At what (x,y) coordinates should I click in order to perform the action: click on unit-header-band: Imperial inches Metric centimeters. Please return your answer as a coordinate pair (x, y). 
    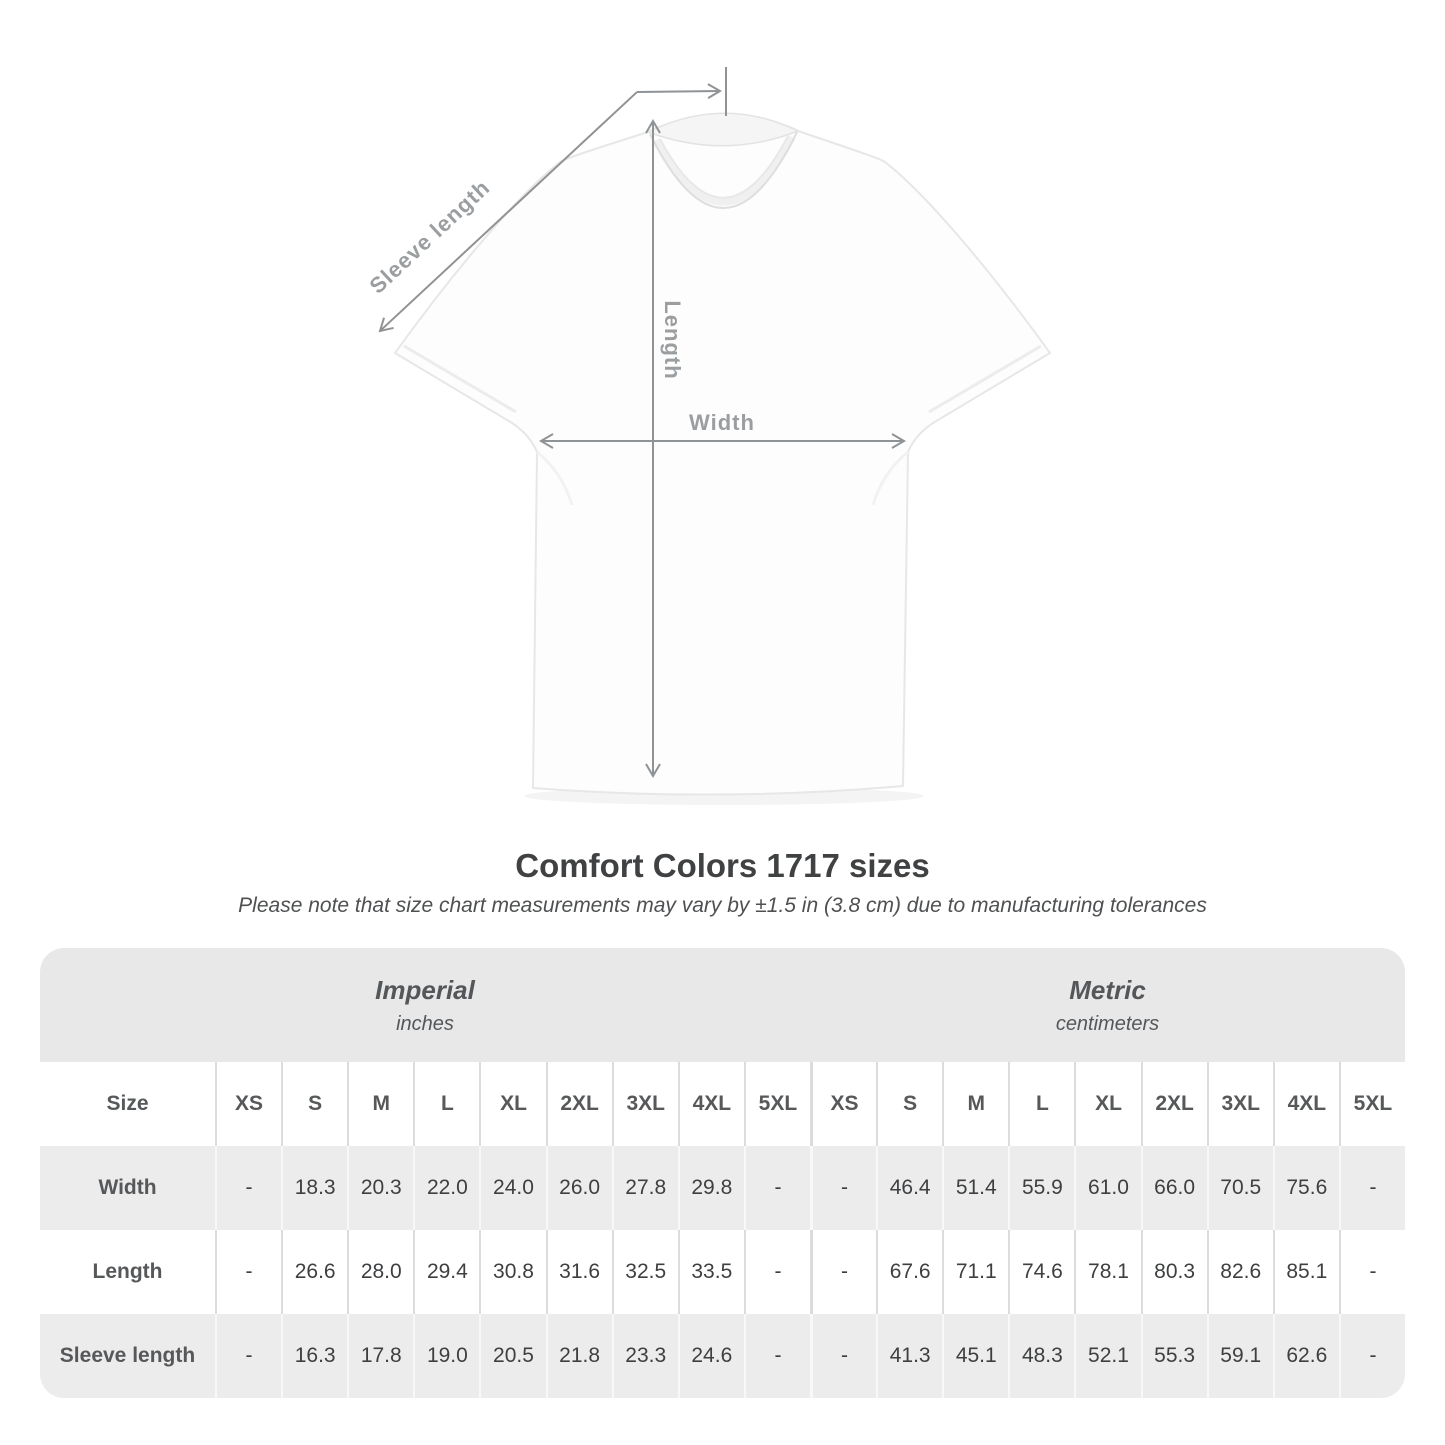
    Looking at the image, I should click on (722, 1005).